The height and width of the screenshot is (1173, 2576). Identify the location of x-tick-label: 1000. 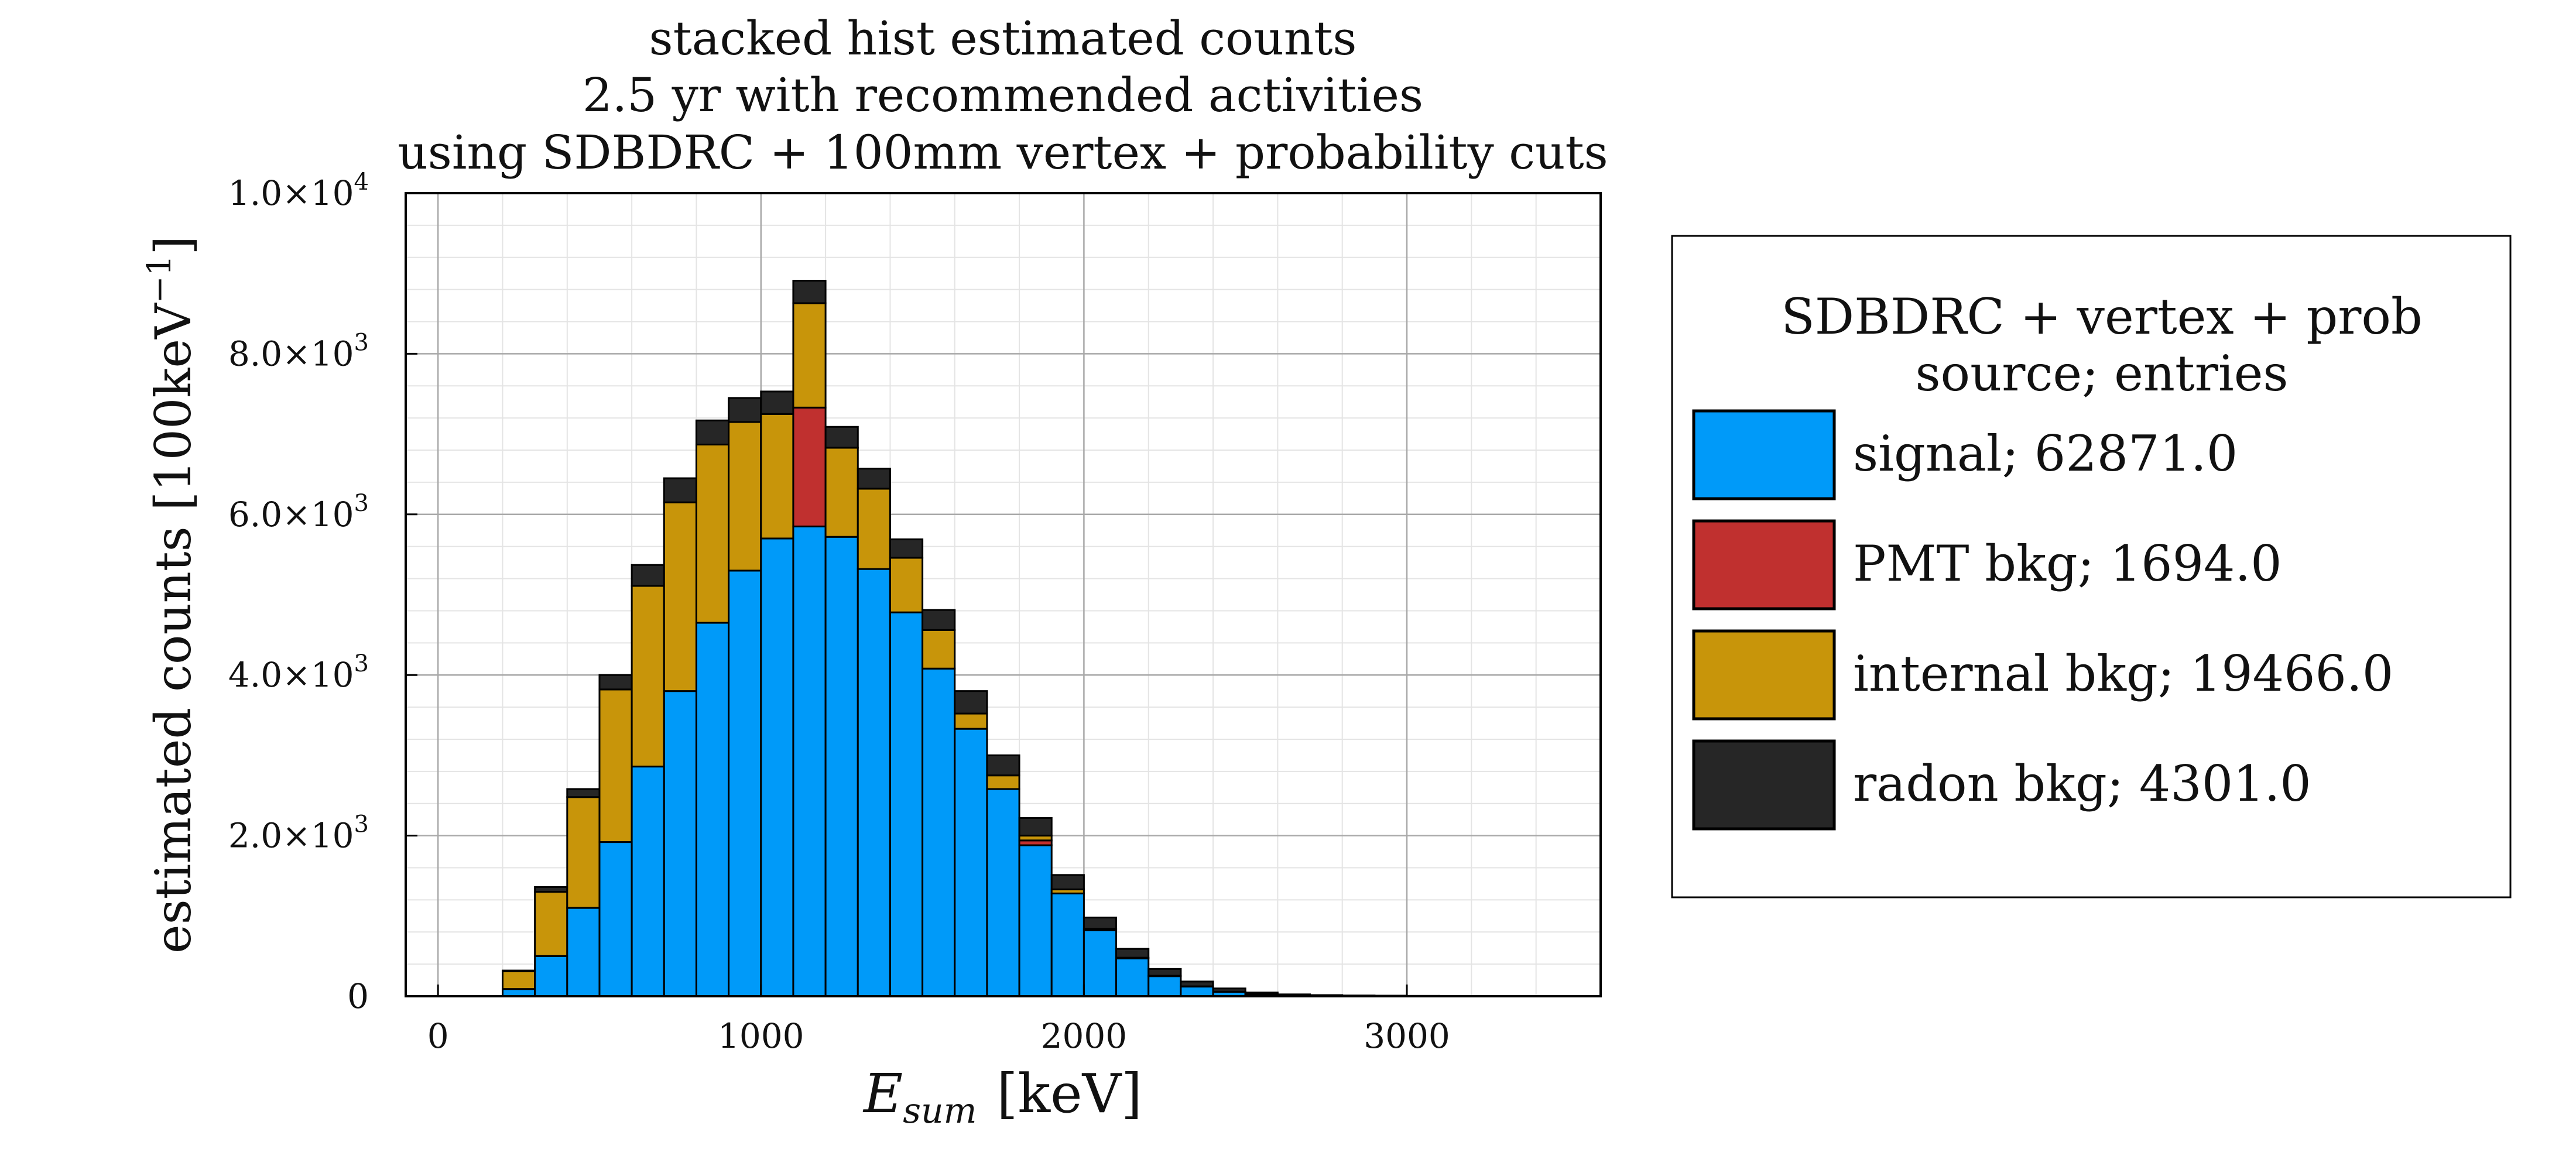
(761, 1036).